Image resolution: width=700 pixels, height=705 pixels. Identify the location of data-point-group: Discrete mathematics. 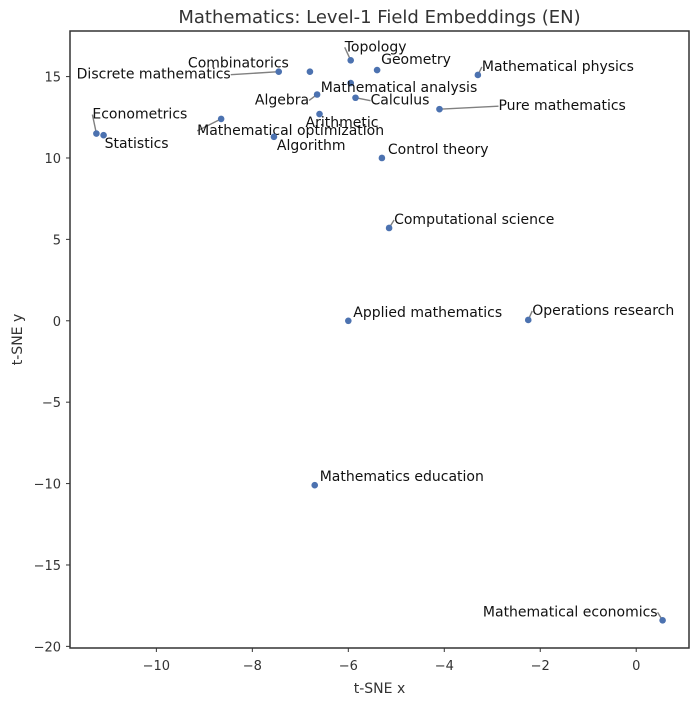
(180, 75).